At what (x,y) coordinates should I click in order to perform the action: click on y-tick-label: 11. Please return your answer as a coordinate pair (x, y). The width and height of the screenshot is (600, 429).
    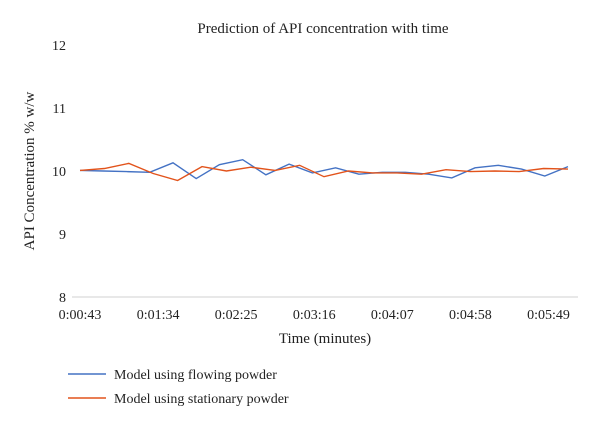
    Looking at the image, I should click on (59, 109).